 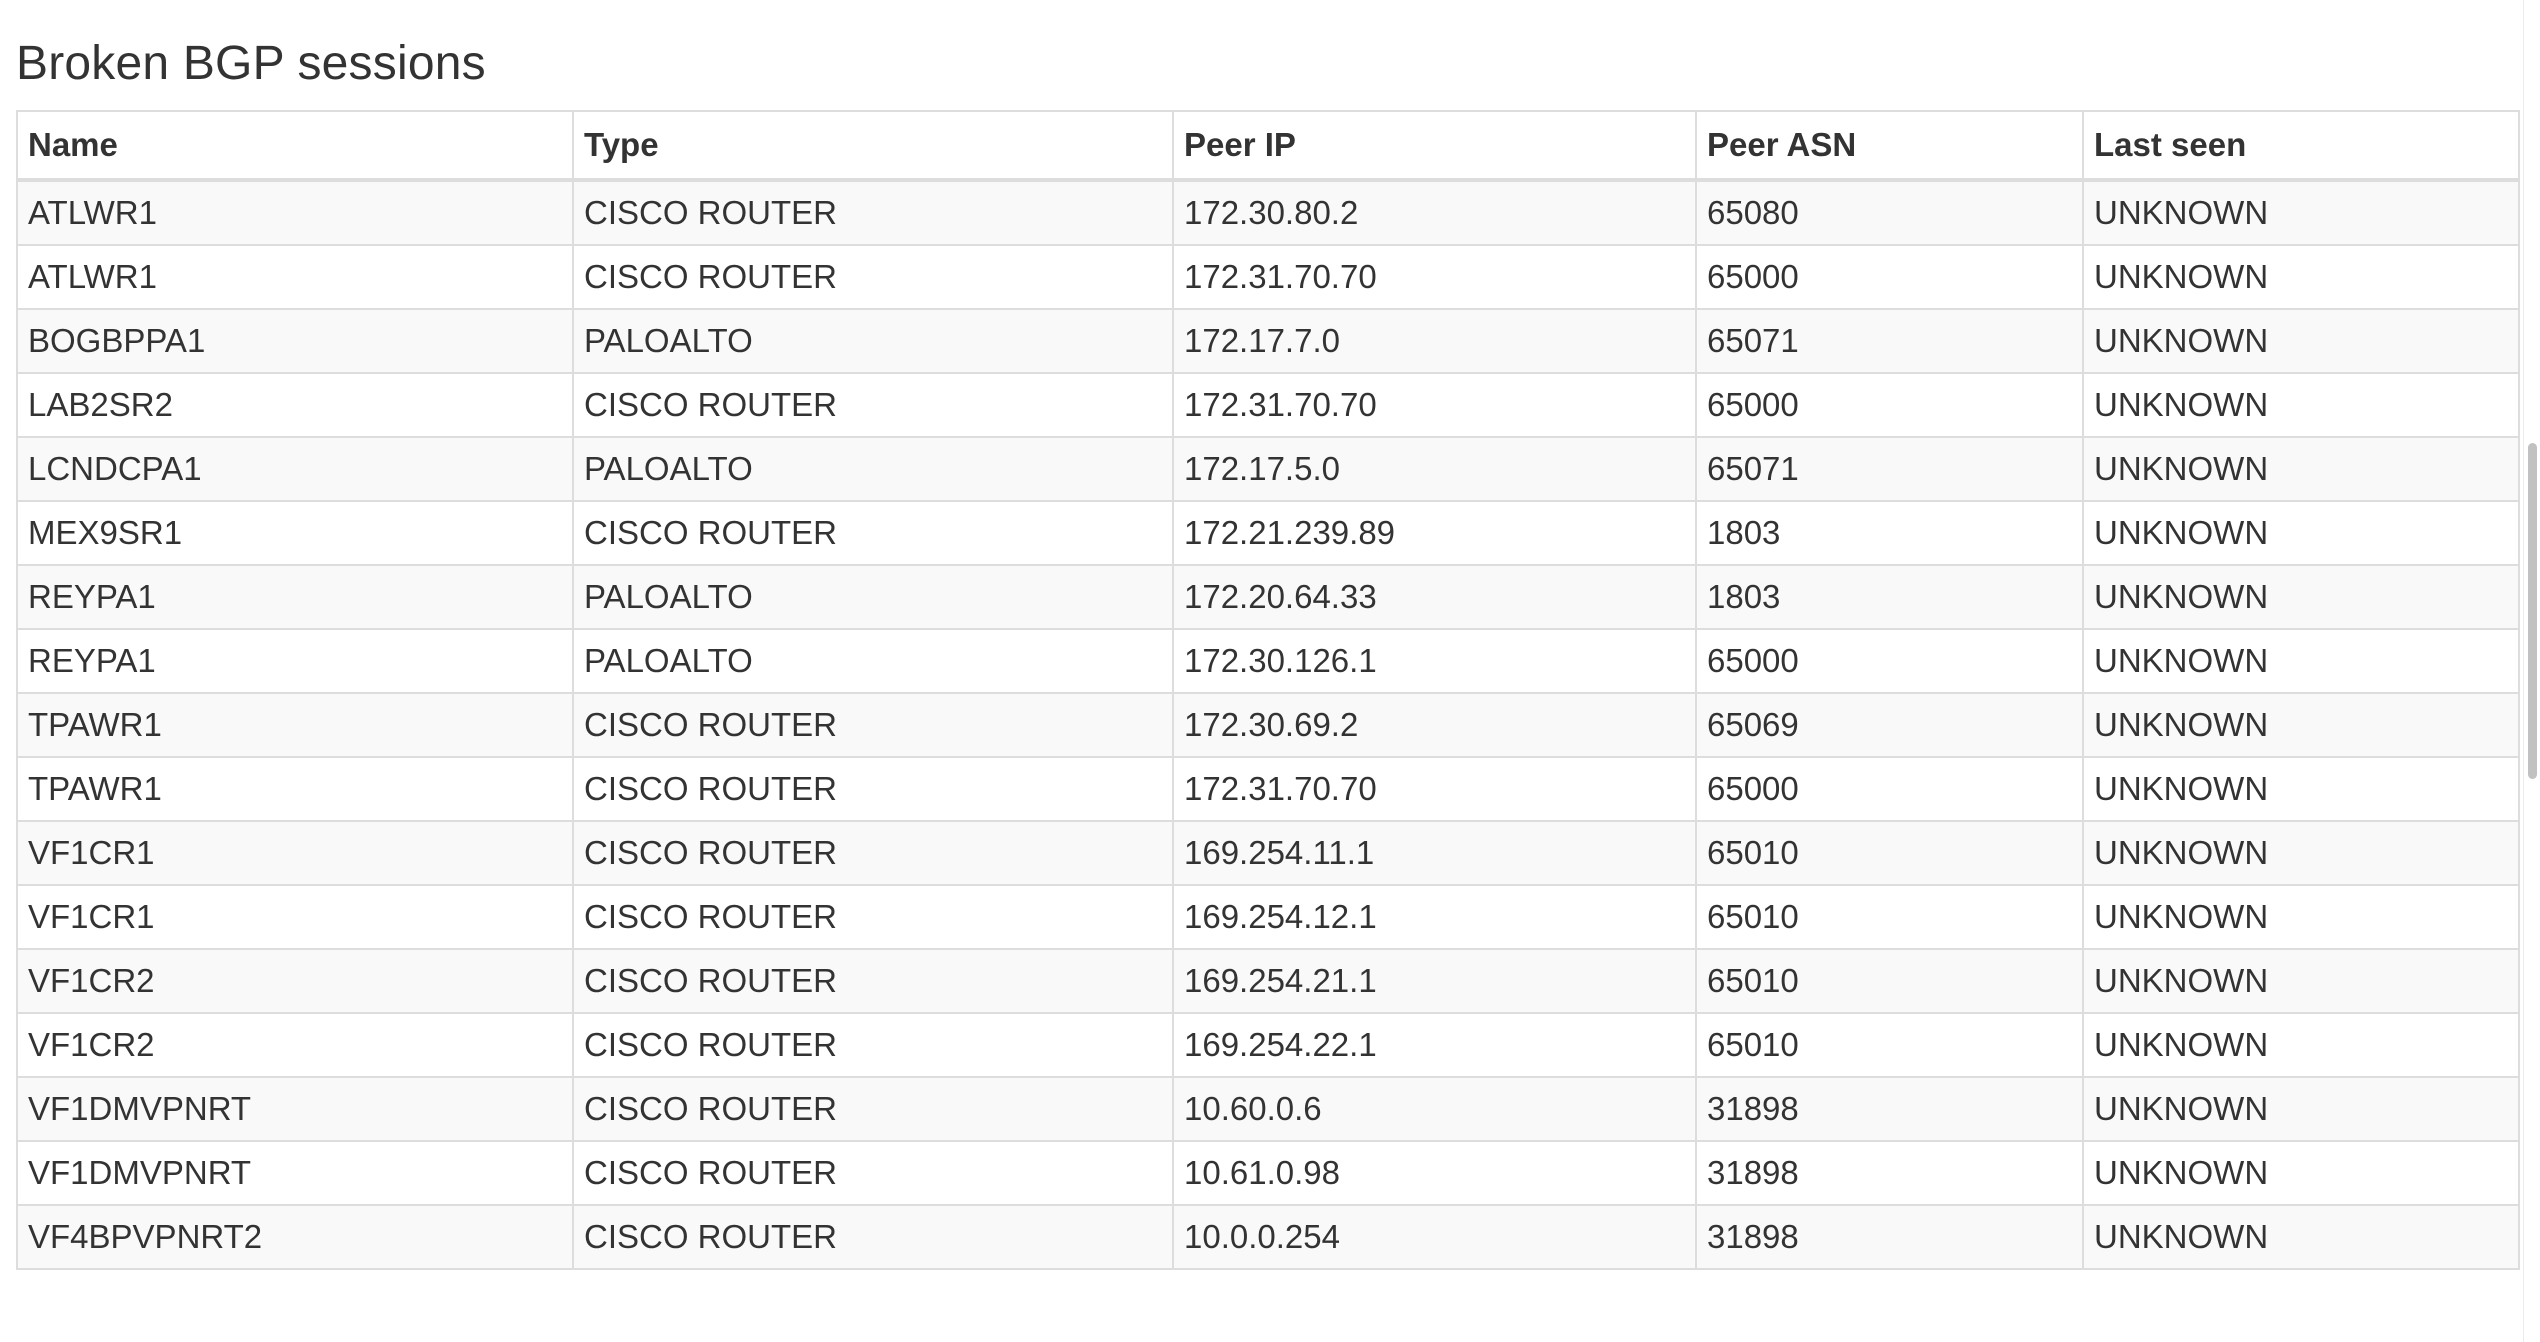 I want to click on table-row: REYPA1 PALOALTO 172.20.64.33 1803 UNKNOWN, so click(x=1268, y=597).